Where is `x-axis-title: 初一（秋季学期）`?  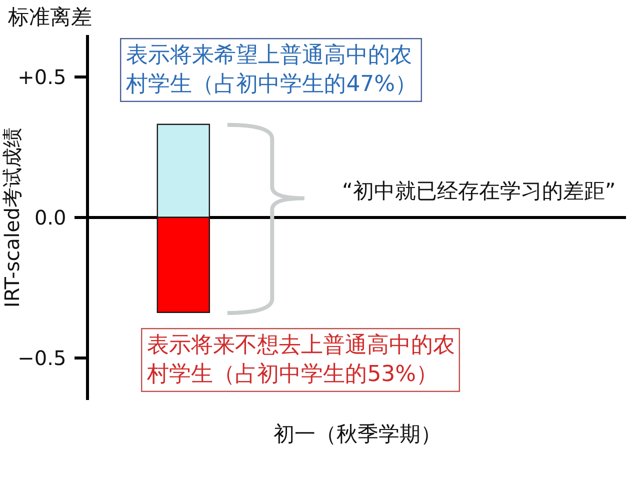 x-axis-title: 初一（秋季学期） is located at coordinates (358, 434).